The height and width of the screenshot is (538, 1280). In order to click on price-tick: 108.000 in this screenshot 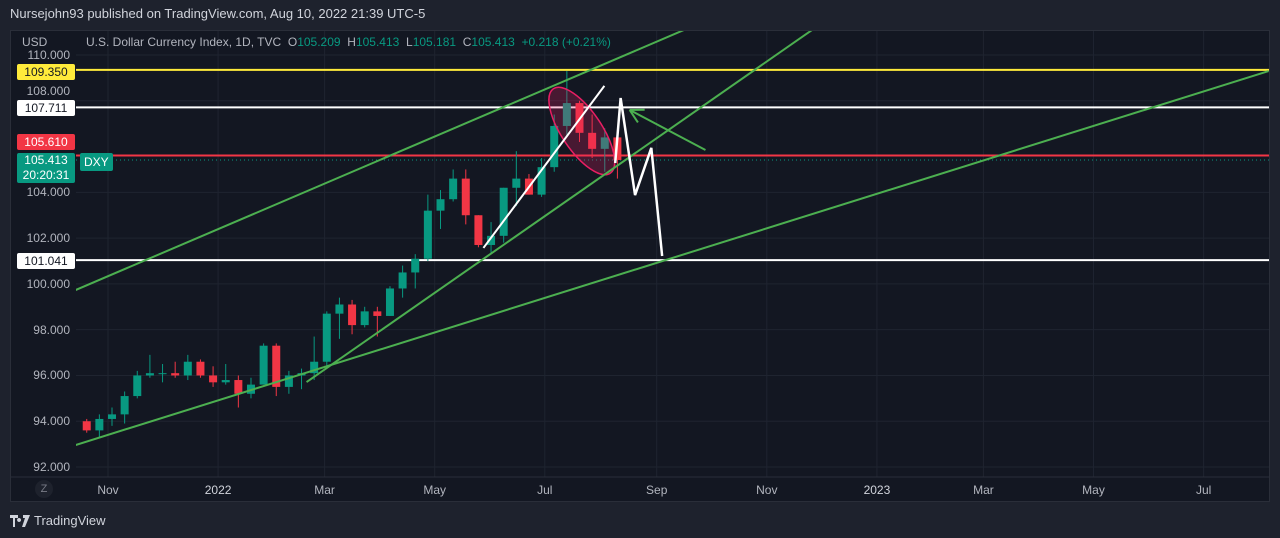, I will do `click(48, 91)`.